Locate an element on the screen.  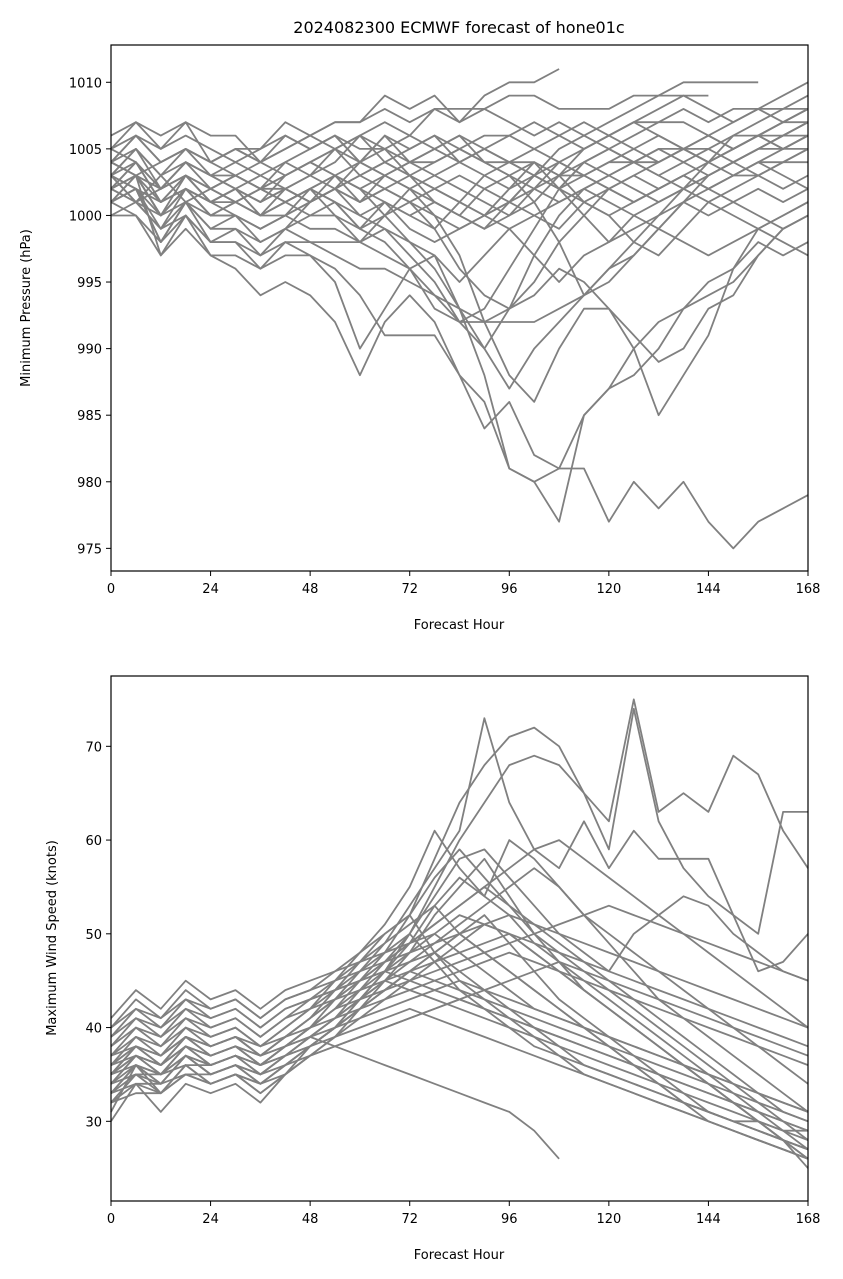
pressure-y-tick-label: 990 is located at coordinates (89, 350).